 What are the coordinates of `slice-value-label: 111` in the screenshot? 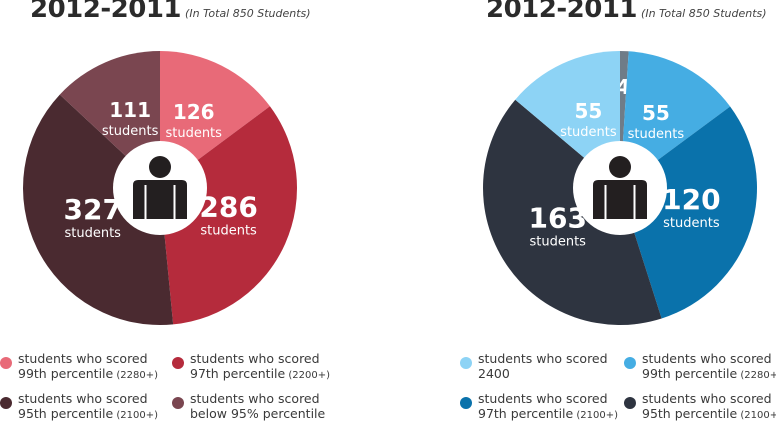 It's located at (130, 110).